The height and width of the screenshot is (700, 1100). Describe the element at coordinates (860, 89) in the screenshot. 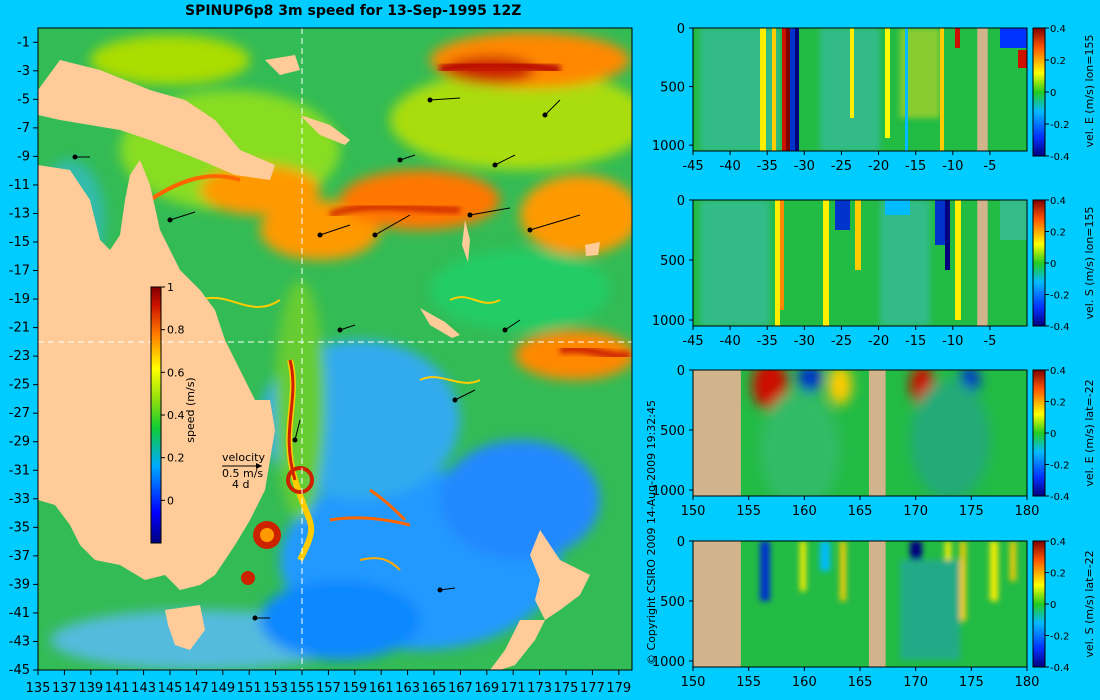

I see `panel1-frame` at that location.